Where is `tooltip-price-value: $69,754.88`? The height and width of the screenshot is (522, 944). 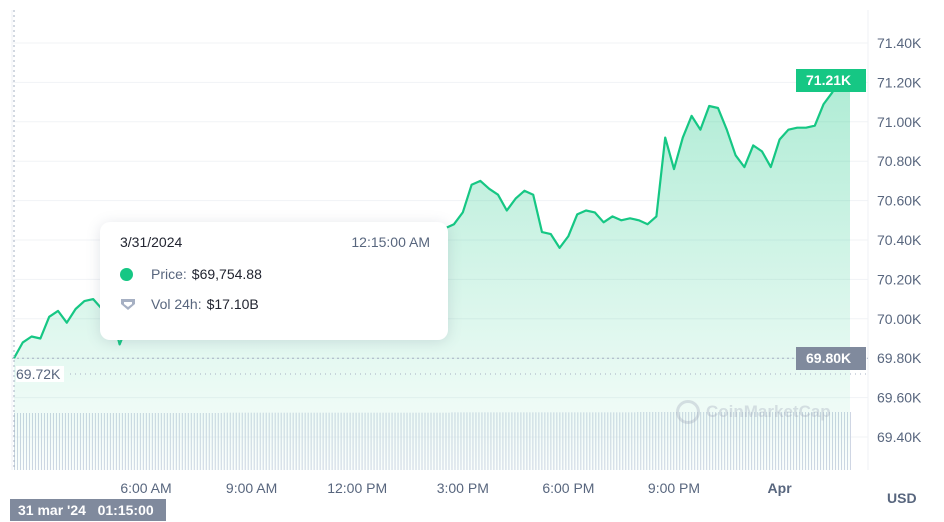 tooltip-price-value: $69,754.88 is located at coordinates (226, 274).